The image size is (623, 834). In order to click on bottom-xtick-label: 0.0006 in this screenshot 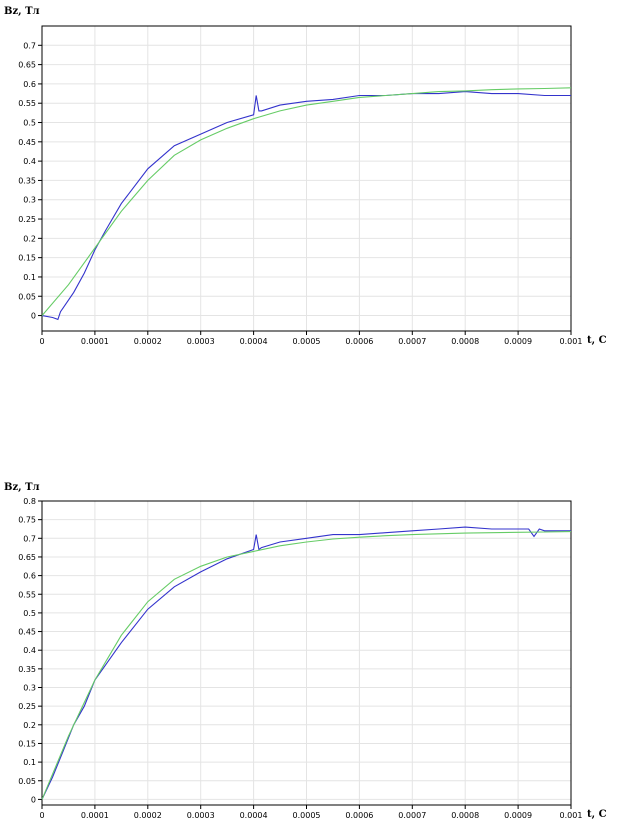, I will do `click(359, 815)`.